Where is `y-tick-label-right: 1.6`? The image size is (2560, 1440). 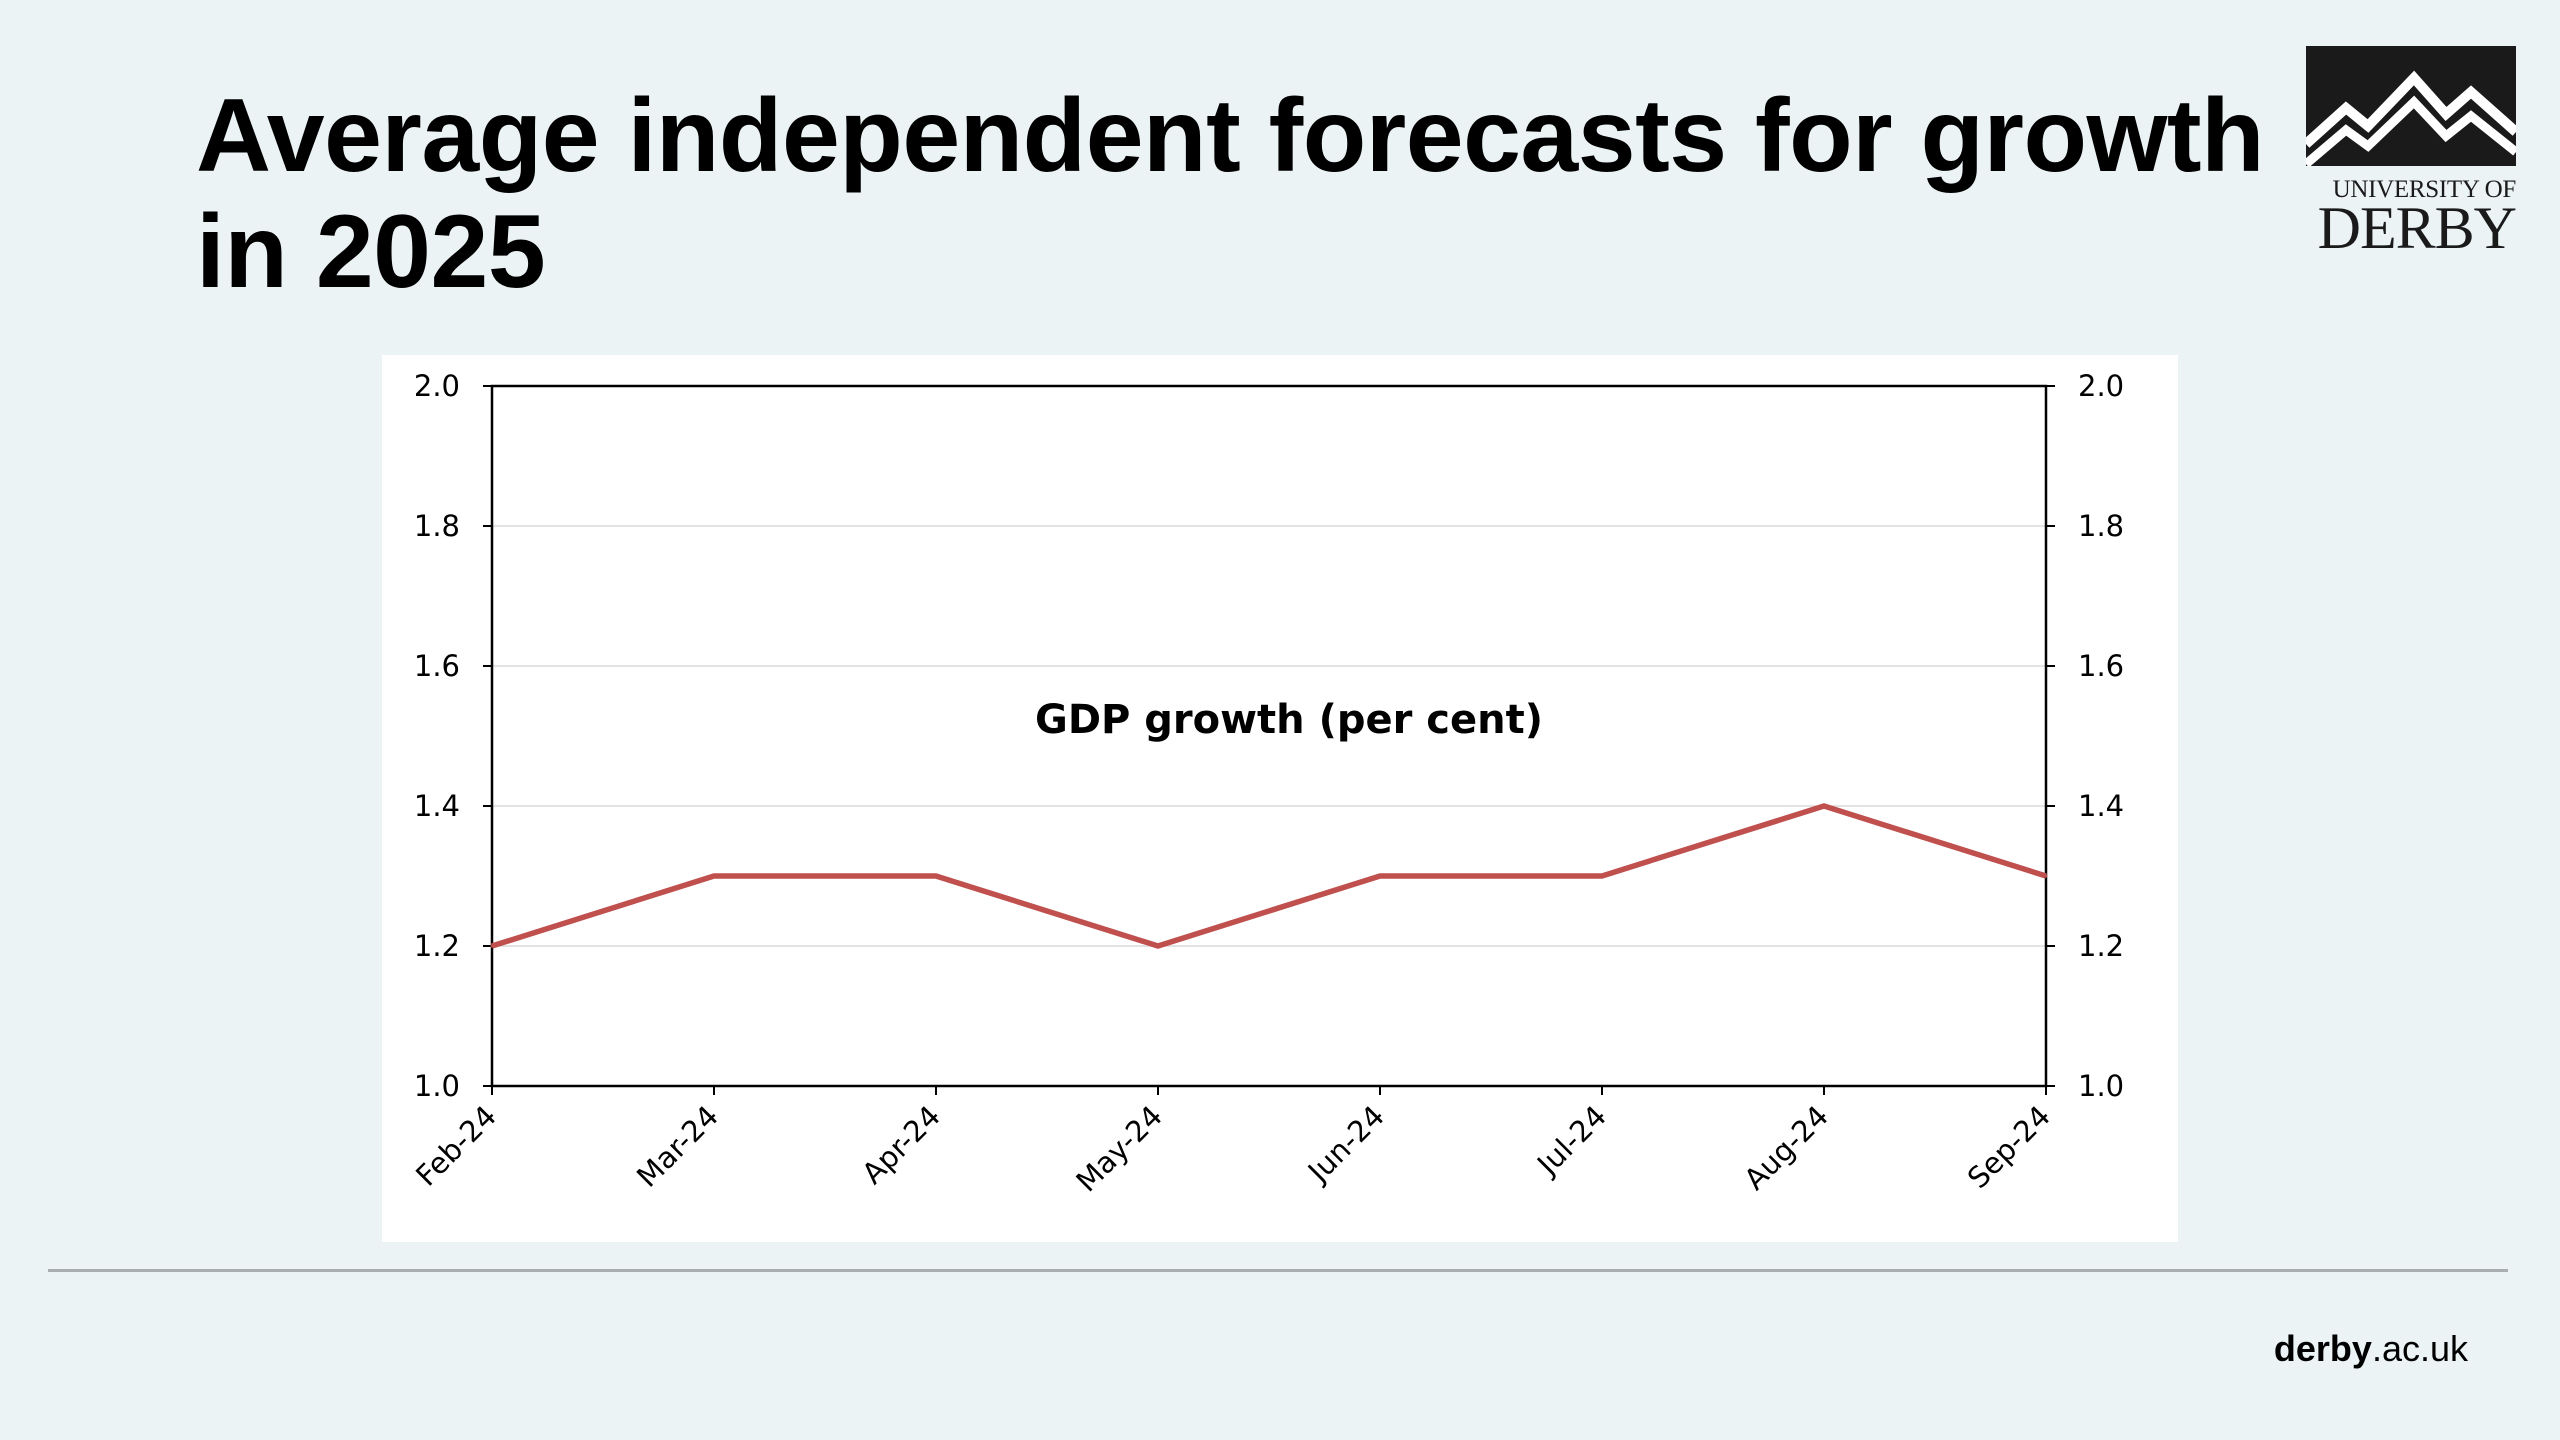
y-tick-label-right: 1.6 is located at coordinates (2101, 666).